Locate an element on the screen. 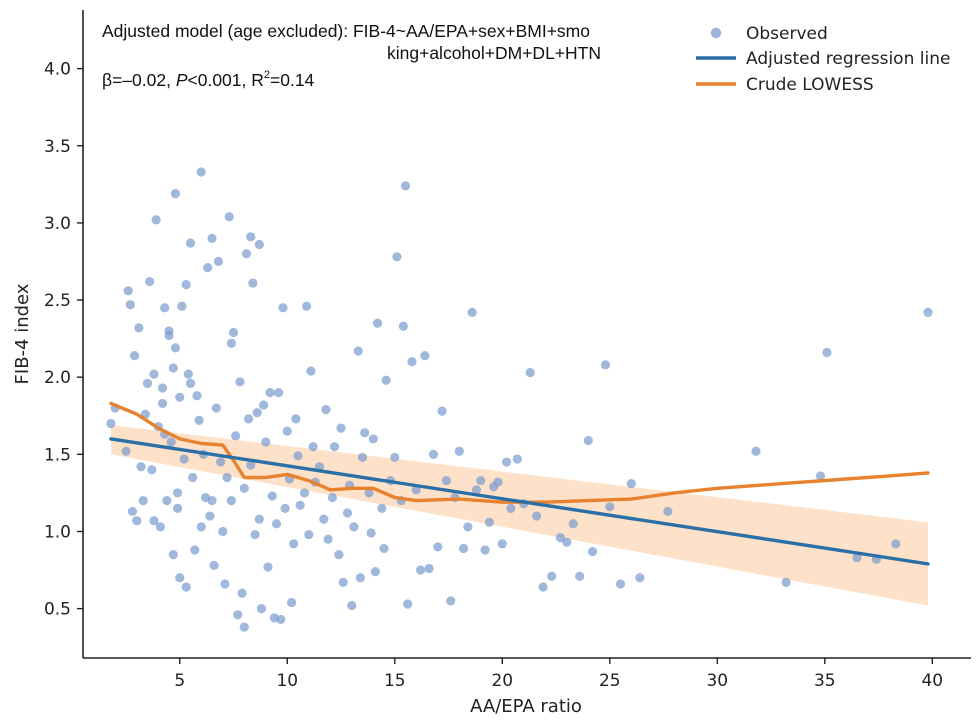  regression-line is located at coordinates (519, 501).